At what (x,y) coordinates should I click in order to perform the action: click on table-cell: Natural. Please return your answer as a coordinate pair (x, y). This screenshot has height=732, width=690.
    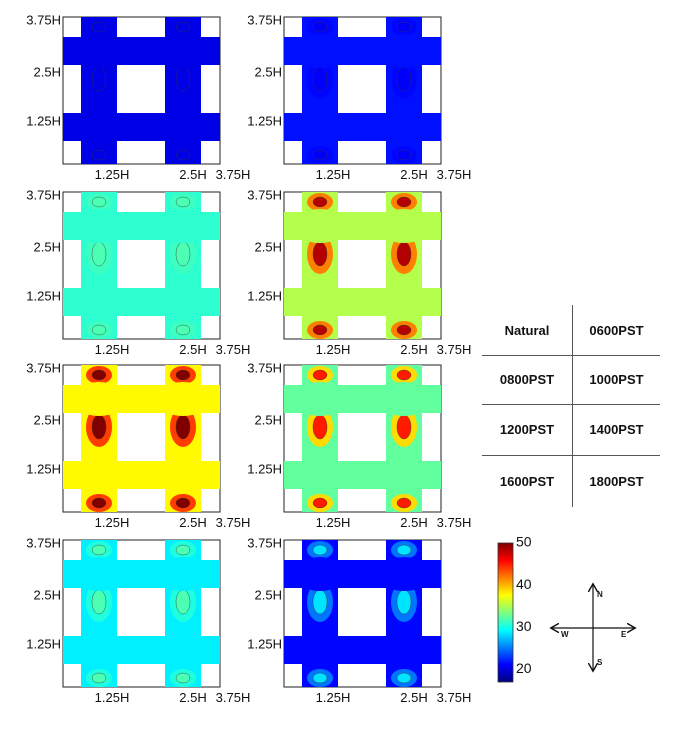
    Looking at the image, I should click on (527, 330).